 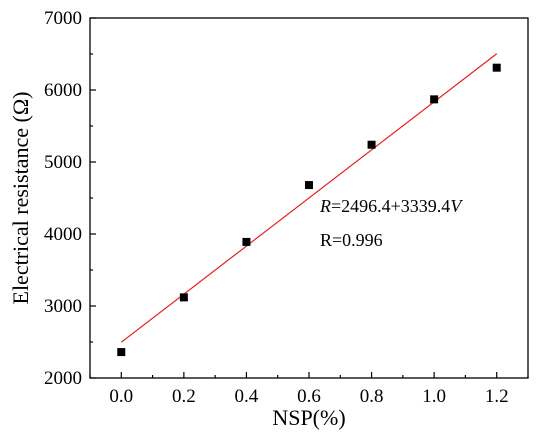 I want to click on y-tick-label: 3000, so click(x=63, y=306).